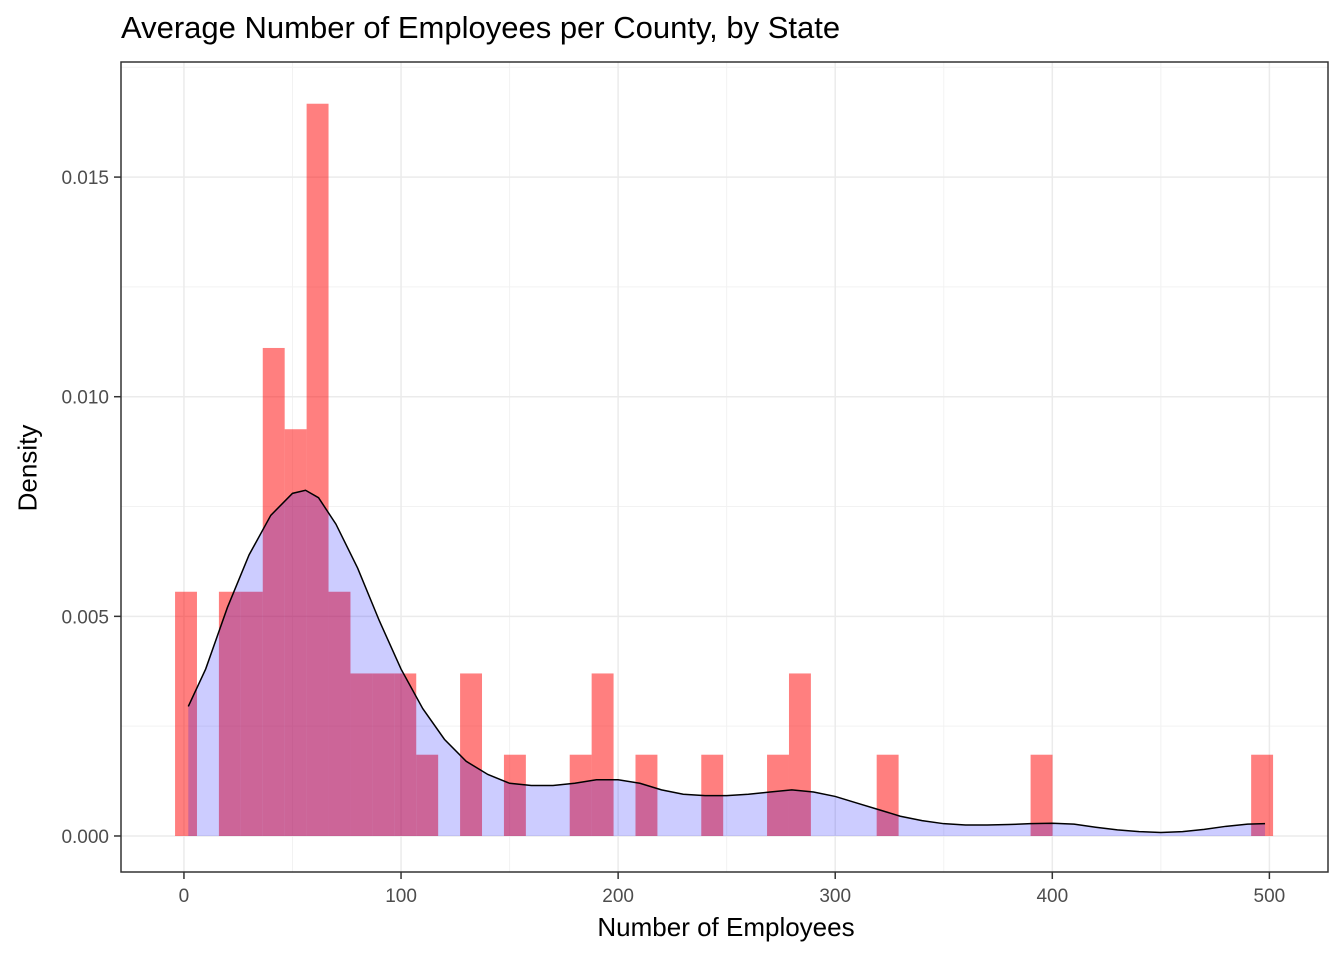 The image size is (1344, 960). I want to click on x-axis-label: Number of Employees, so click(726, 927).